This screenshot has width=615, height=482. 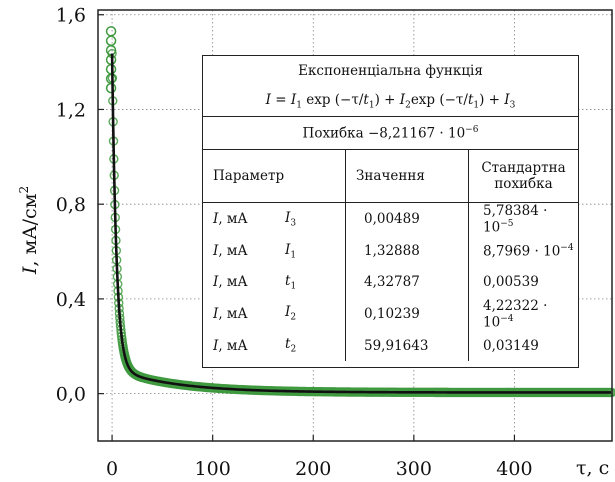 What do you see at coordinates (71, 395) in the screenshot?
I see `y-tick-label: 0,0` at bounding box center [71, 395].